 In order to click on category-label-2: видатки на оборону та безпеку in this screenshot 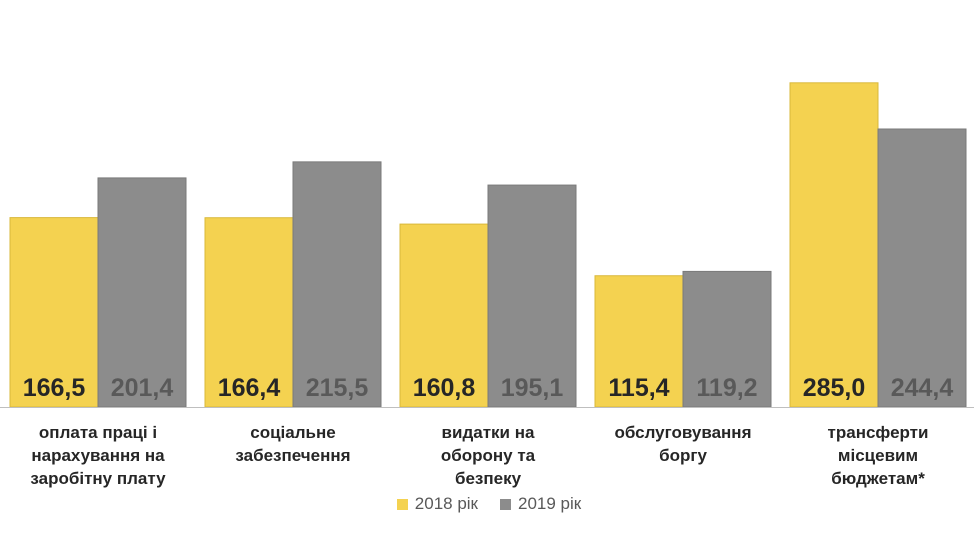, I will do `click(488, 455)`.